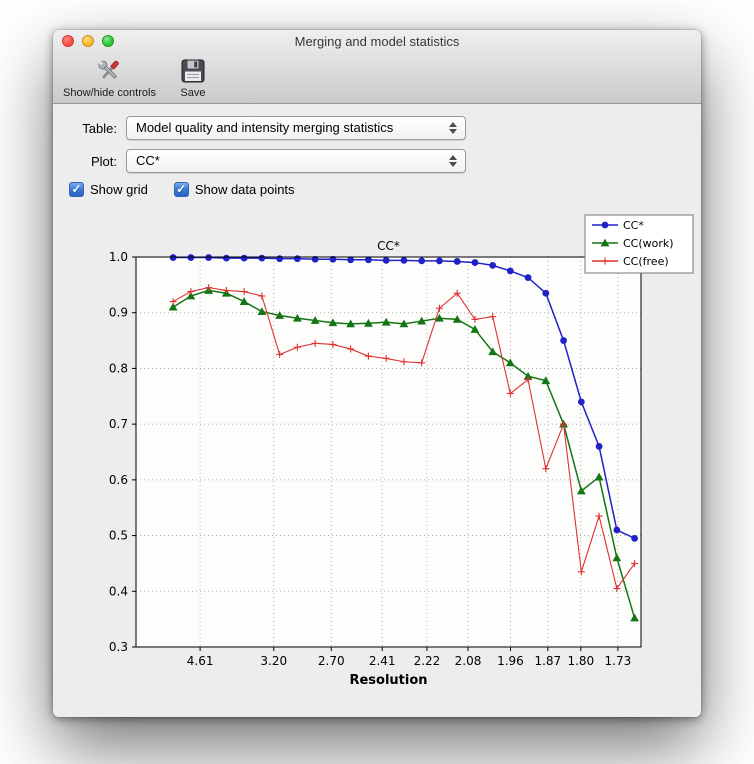 The image size is (754, 764). Describe the element at coordinates (547, 661) in the screenshot. I see `svg-text: 1.87` at that location.